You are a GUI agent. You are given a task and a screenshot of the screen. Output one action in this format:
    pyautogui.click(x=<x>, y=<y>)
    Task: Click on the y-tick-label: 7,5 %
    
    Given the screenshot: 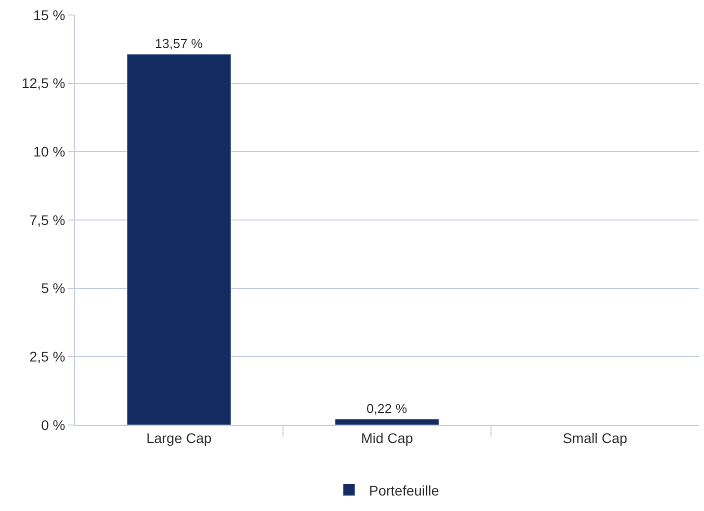 What is the action you would take?
    pyautogui.click(x=47, y=220)
    